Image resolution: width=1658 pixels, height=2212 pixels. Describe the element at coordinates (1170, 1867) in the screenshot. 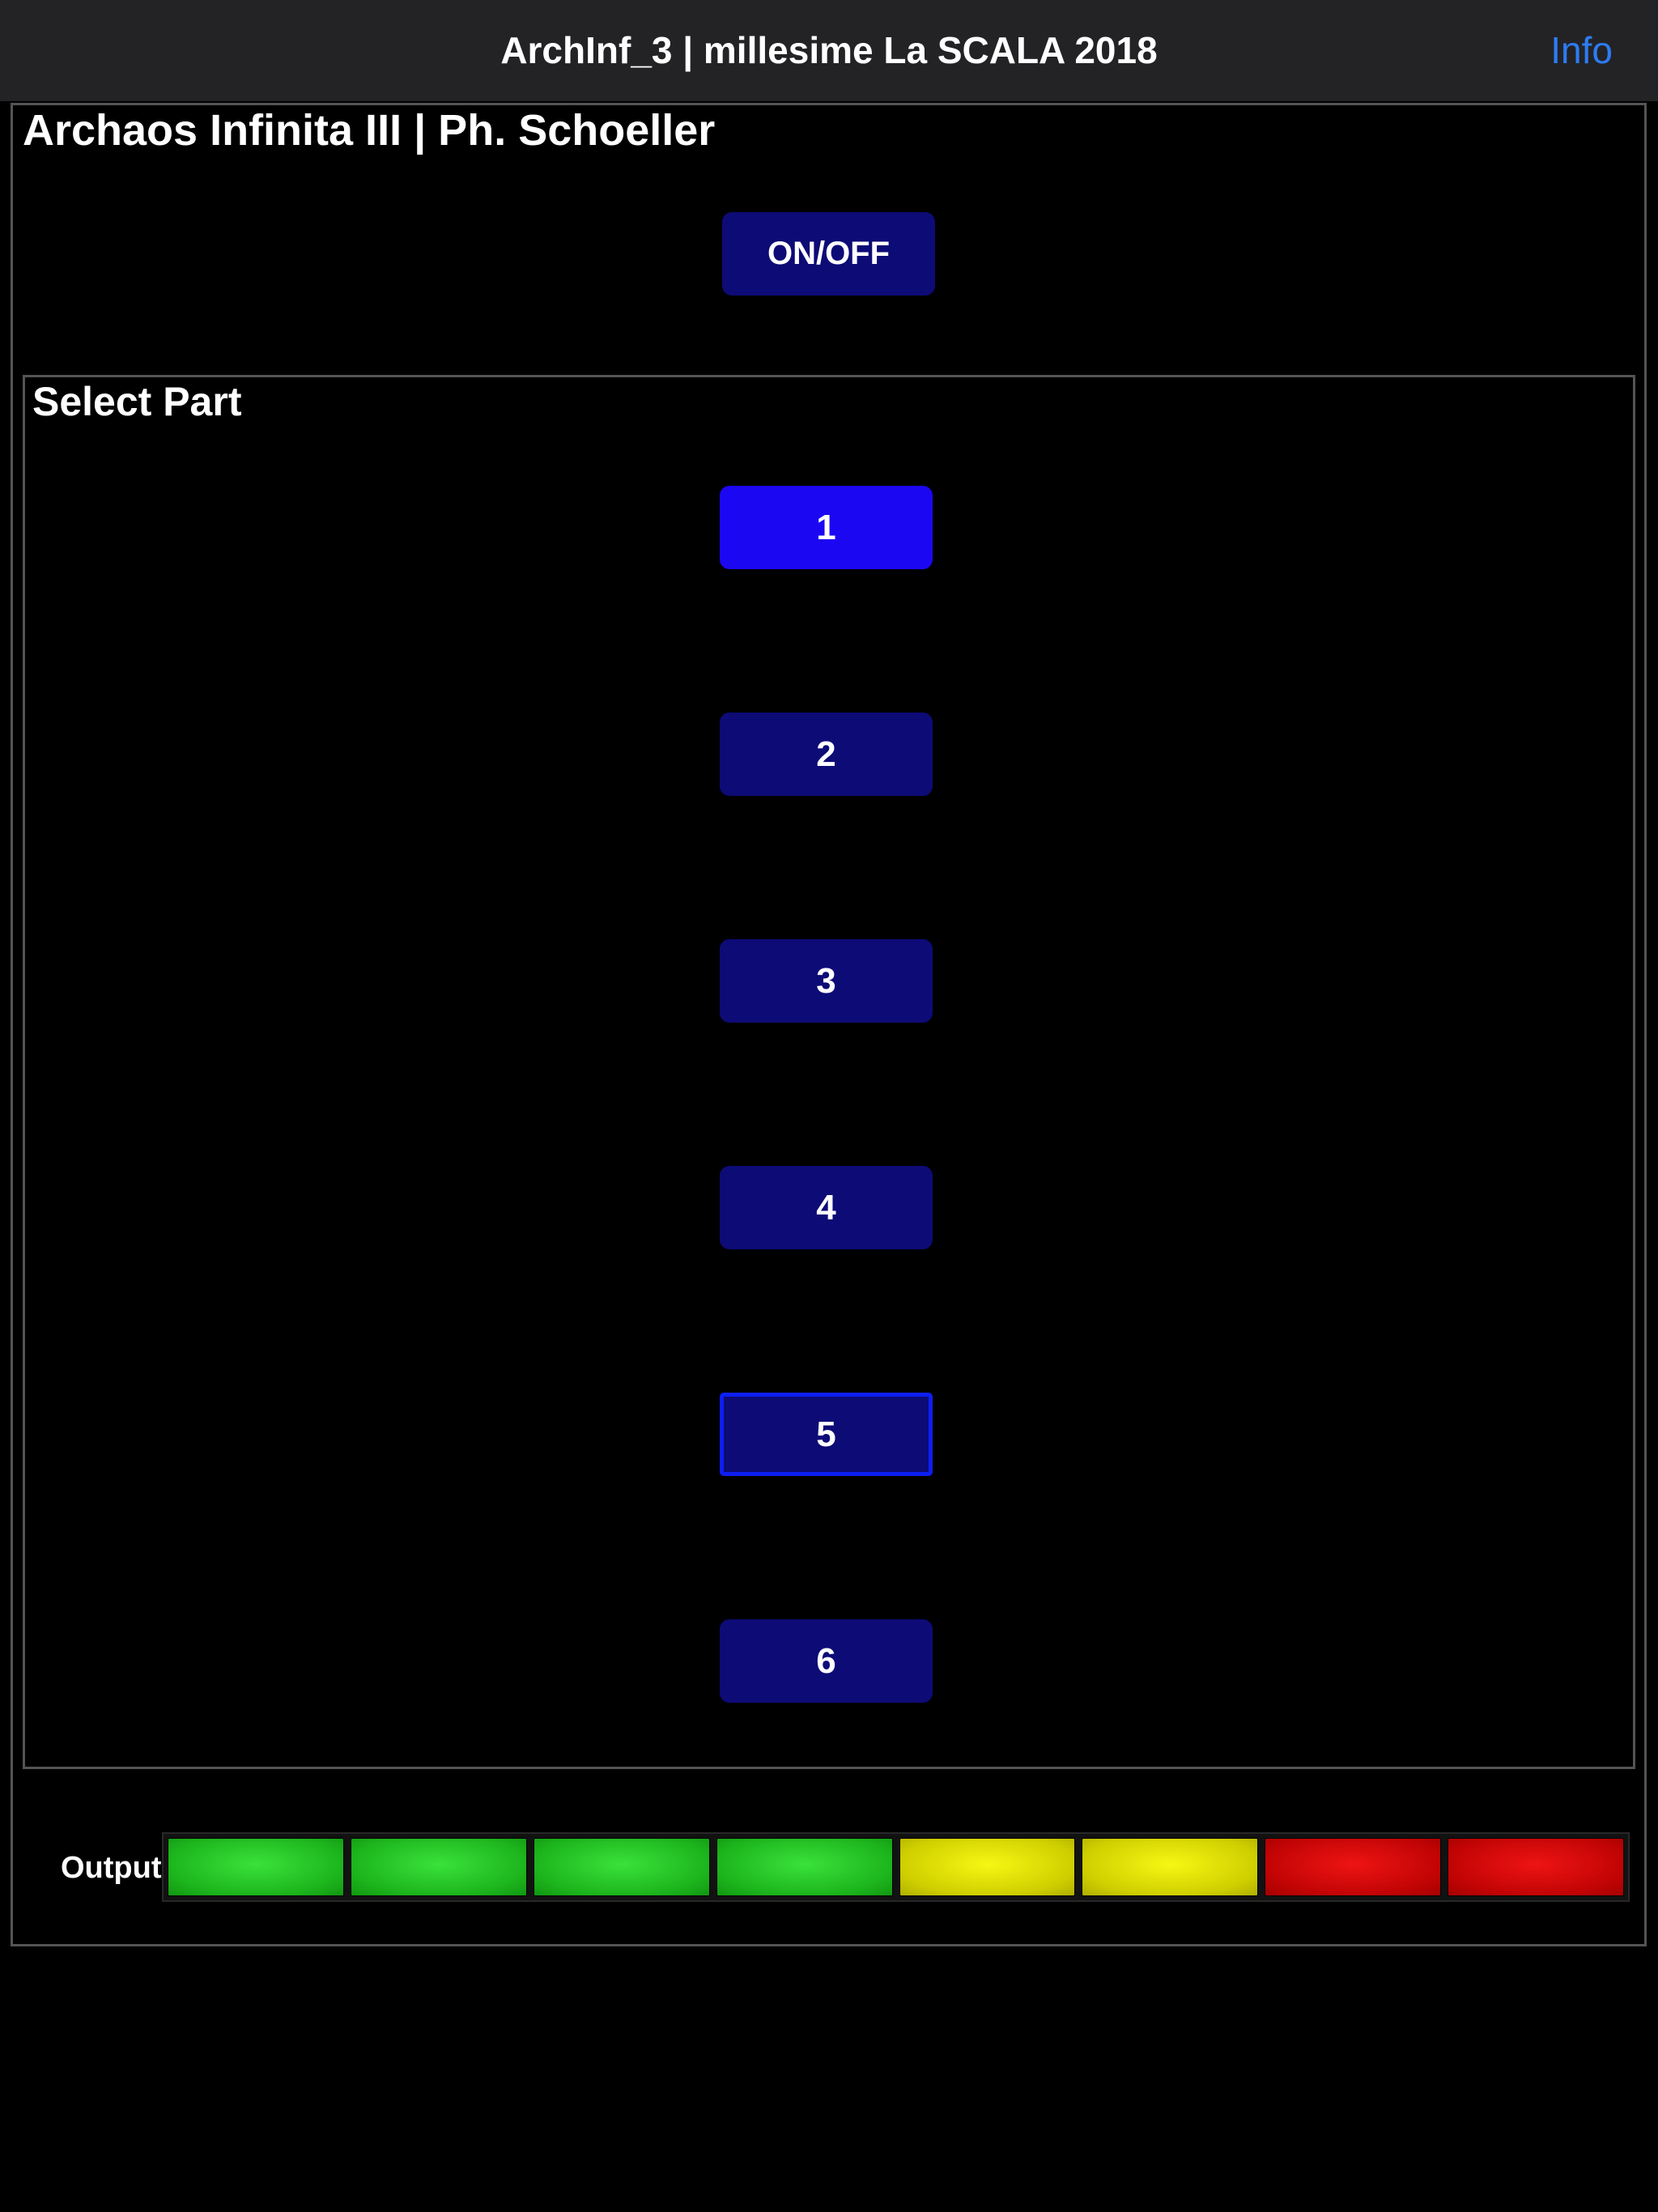

I see `output-meter-segment-6-yellow` at that location.